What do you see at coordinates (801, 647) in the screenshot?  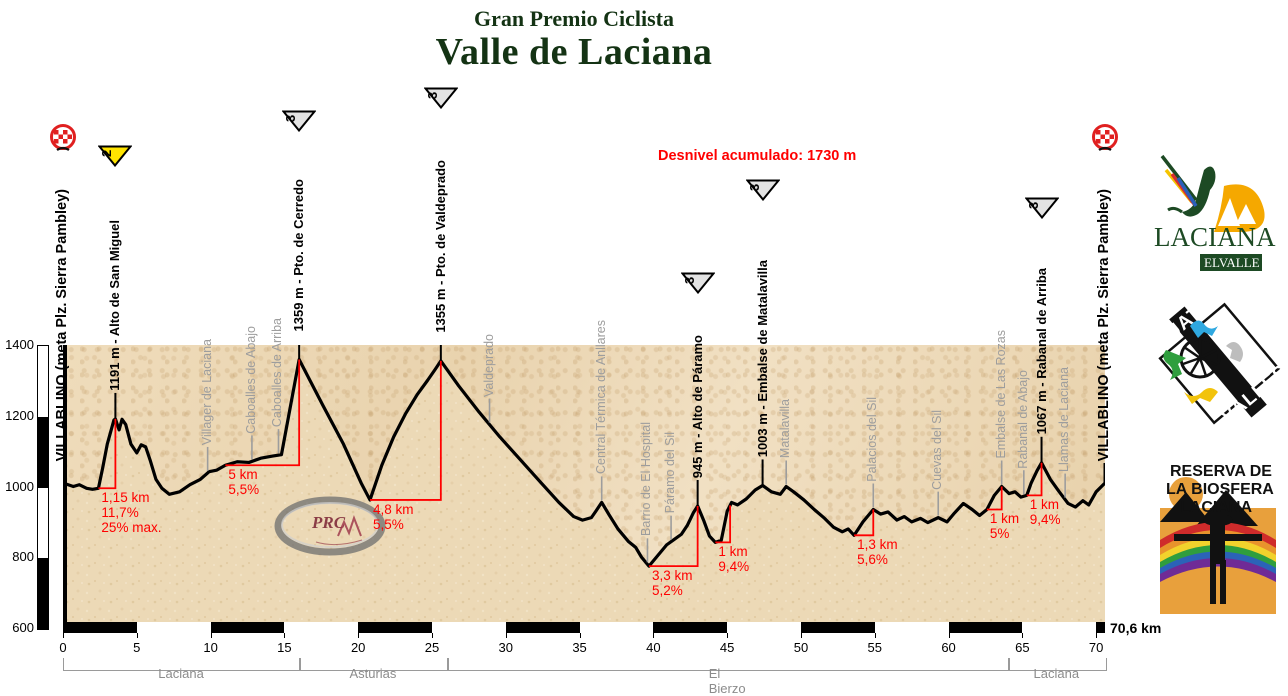 I see `x-axis-tick: 50` at bounding box center [801, 647].